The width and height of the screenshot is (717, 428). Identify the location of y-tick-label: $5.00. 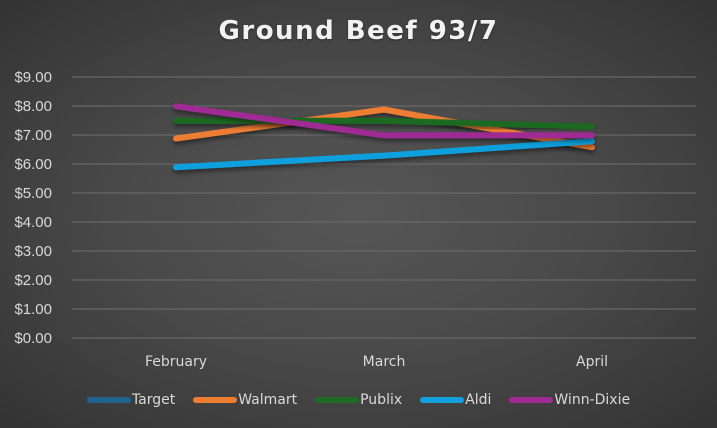
(33, 193).